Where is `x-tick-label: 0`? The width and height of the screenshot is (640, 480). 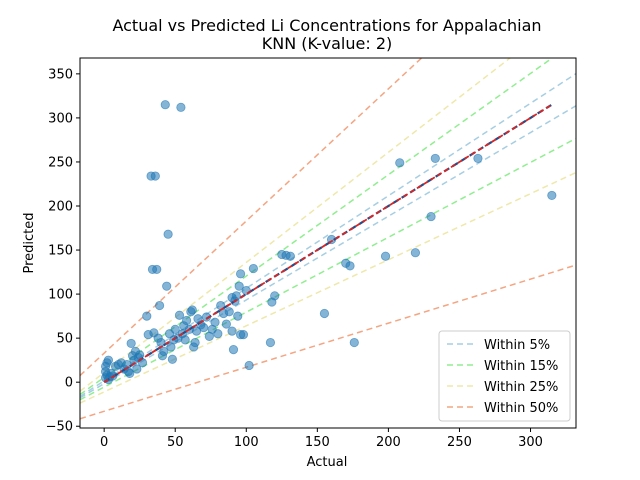 x-tick-label: 0 is located at coordinates (104, 442).